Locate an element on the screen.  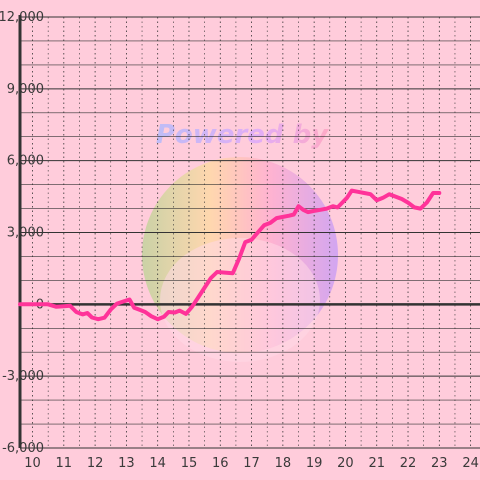
y-tick-label: -3,000 is located at coordinates (23, 376).